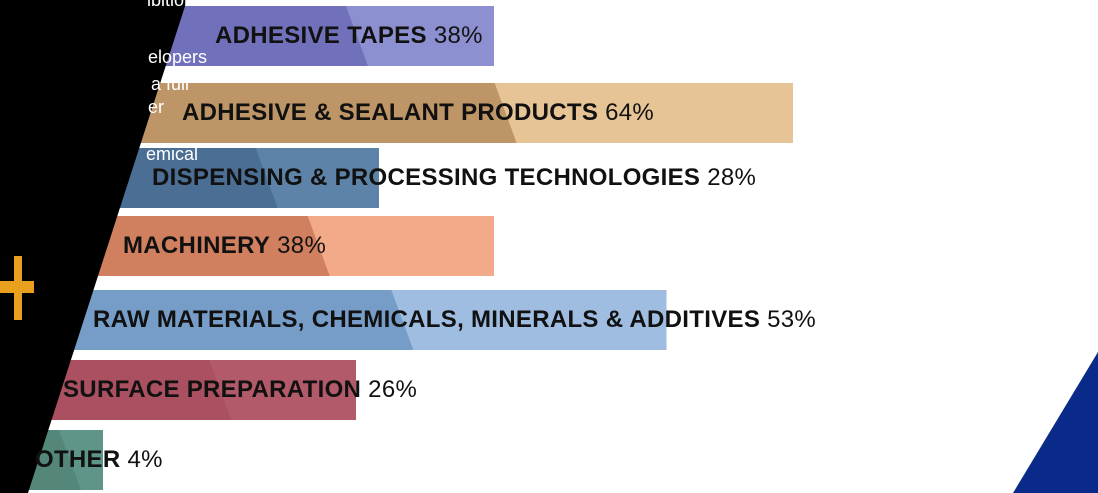 This screenshot has height=493, width=1098. I want to click on side-text-line: elopers, so click(178, 57).